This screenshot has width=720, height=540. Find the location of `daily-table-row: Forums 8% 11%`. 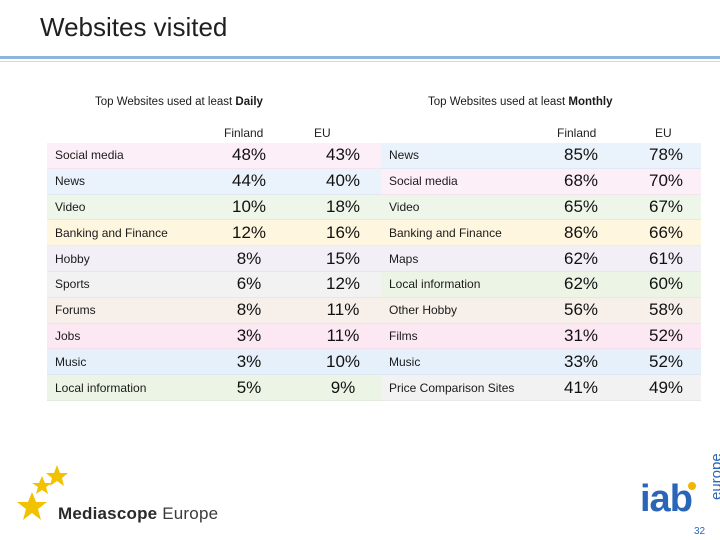

daily-table-row: Forums 8% 11% is located at coordinates (214, 310).